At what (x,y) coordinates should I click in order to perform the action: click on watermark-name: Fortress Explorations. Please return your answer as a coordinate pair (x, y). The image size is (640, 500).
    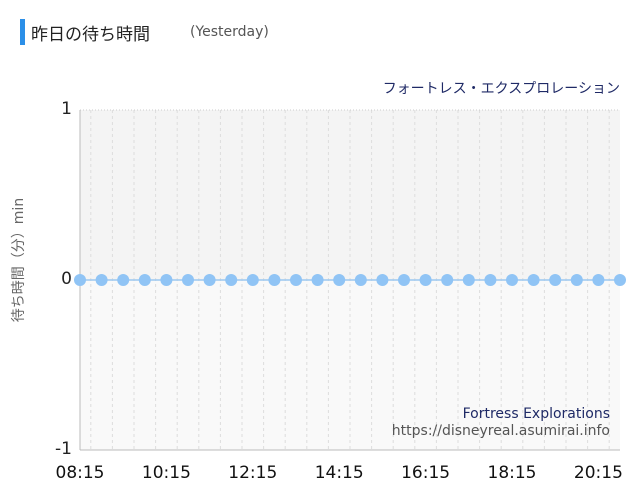
    Looking at the image, I should click on (536, 414).